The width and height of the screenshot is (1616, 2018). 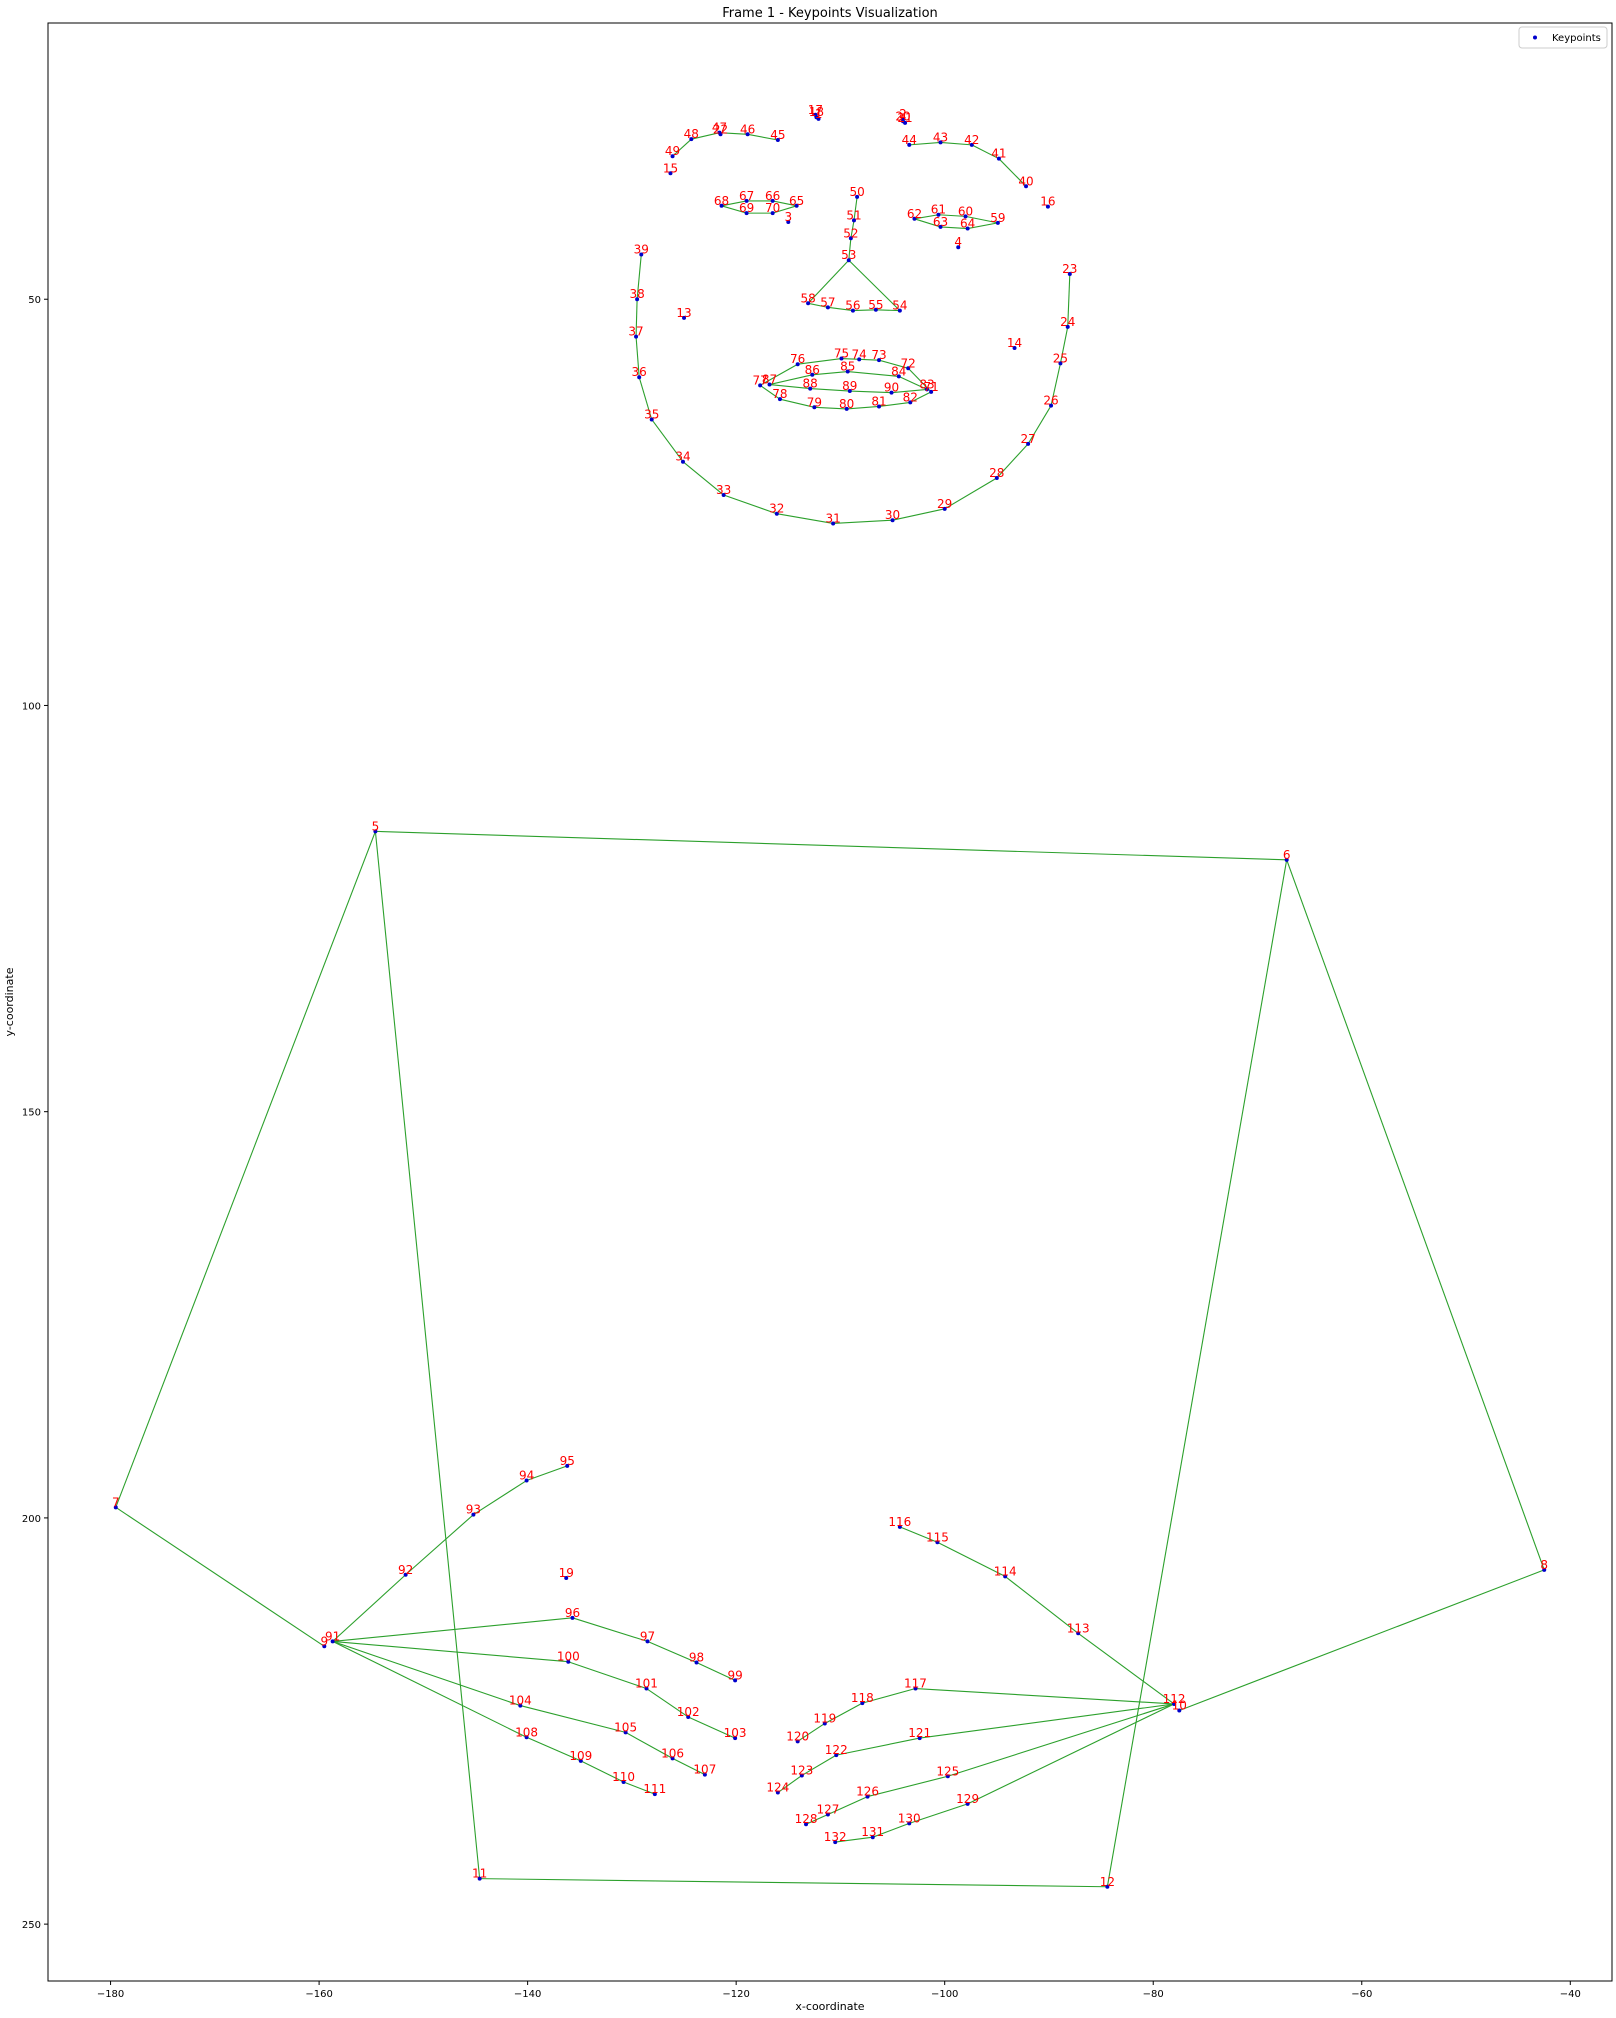 What do you see at coordinates (520, 1701) in the screenshot?
I see `keypoint-label-104: 104` at bounding box center [520, 1701].